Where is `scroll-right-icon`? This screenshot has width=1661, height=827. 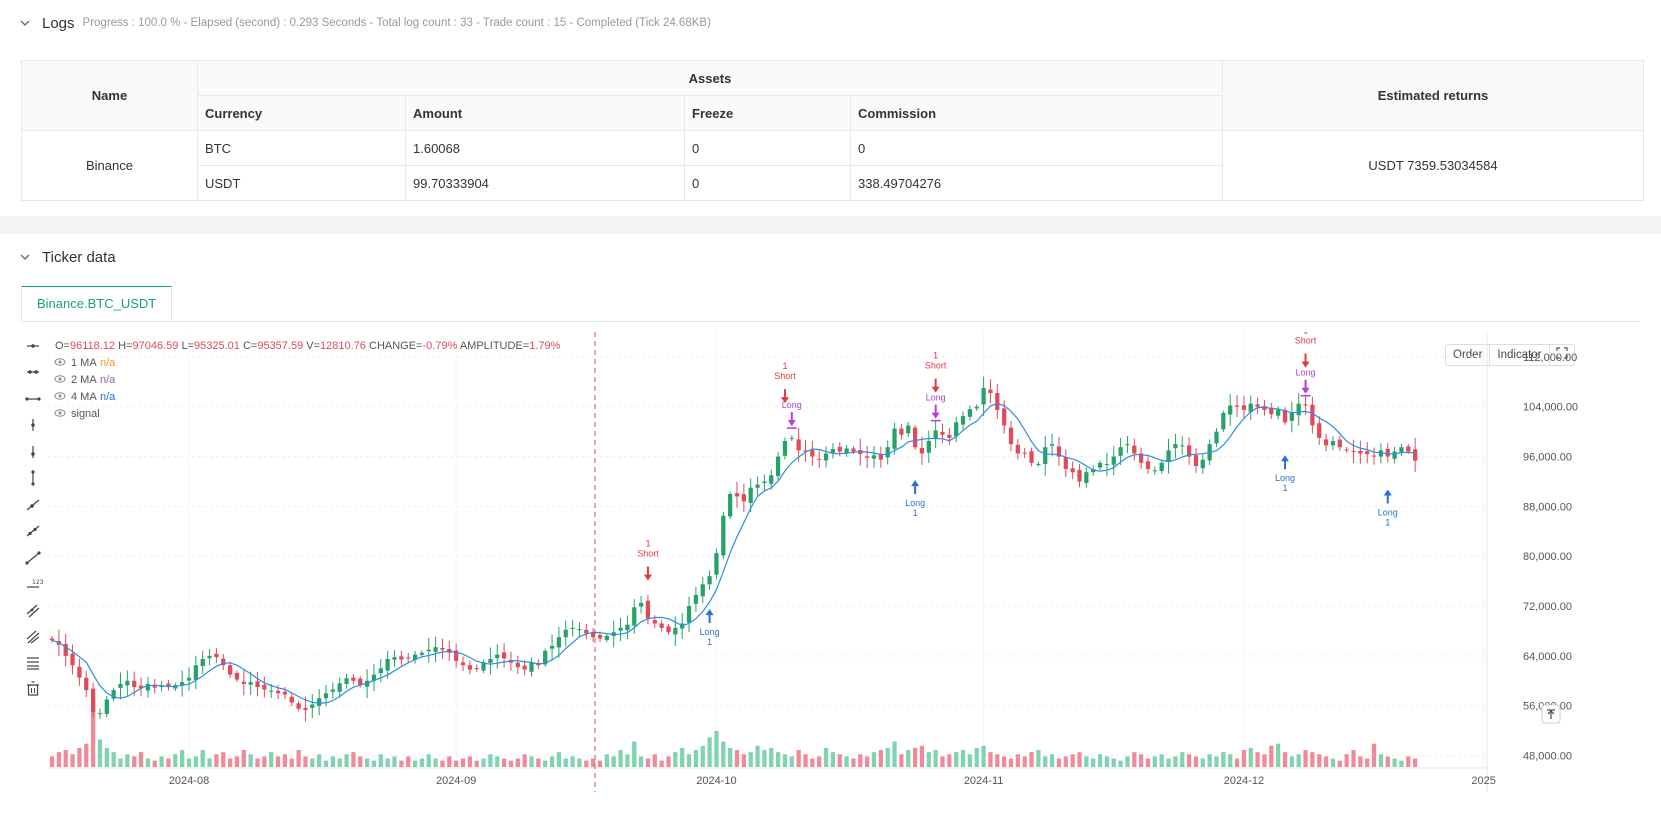 scroll-right-icon is located at coordinates (1551, 714).